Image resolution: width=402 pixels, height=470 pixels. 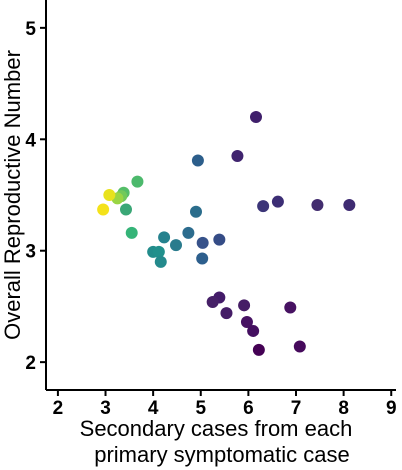 What do you see at coordinates (216, 428) in the screenshot?
I see `x-axis-title-line-1: Secondary cases from each` at bounding box center [216, 428].